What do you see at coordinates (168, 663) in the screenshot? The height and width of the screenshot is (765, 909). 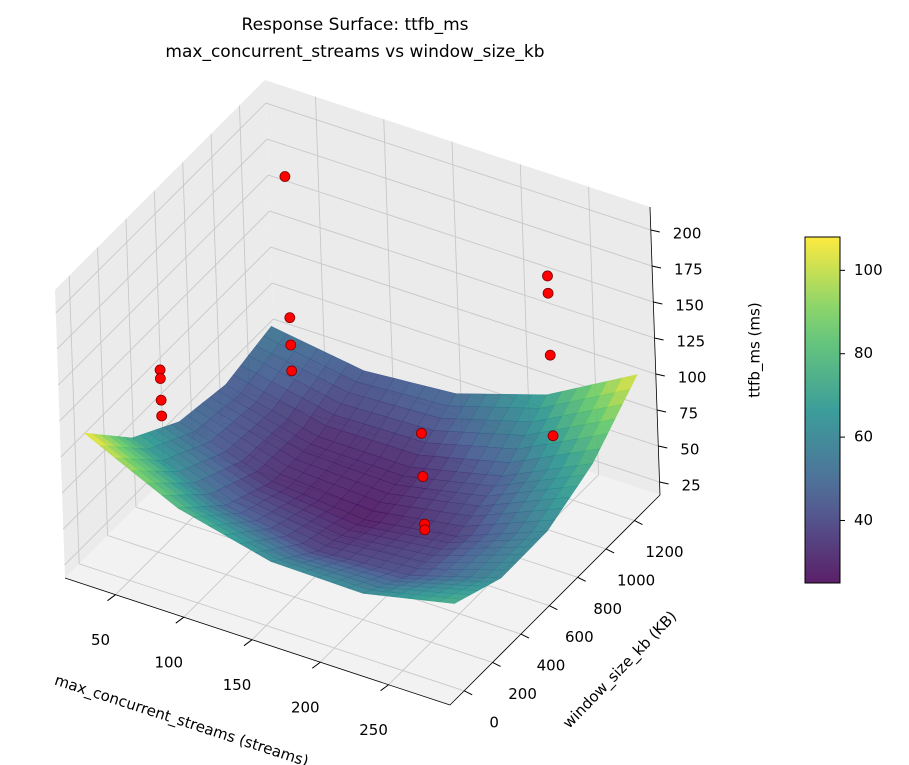 I see `x-tick-label: 100` at bounding box center [168, 663].